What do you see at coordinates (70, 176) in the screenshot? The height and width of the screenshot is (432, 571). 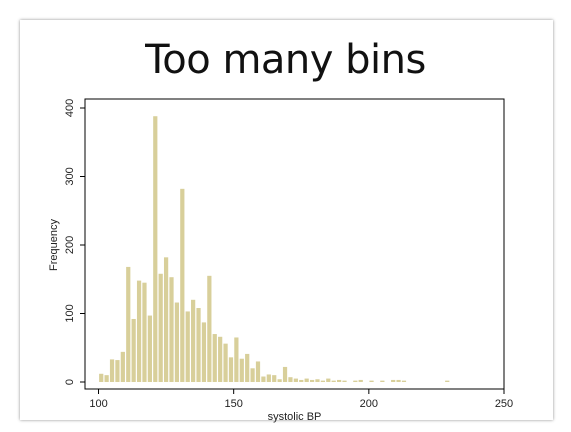 I see `y-tick-label: 300` at bounding box center [70, 176].